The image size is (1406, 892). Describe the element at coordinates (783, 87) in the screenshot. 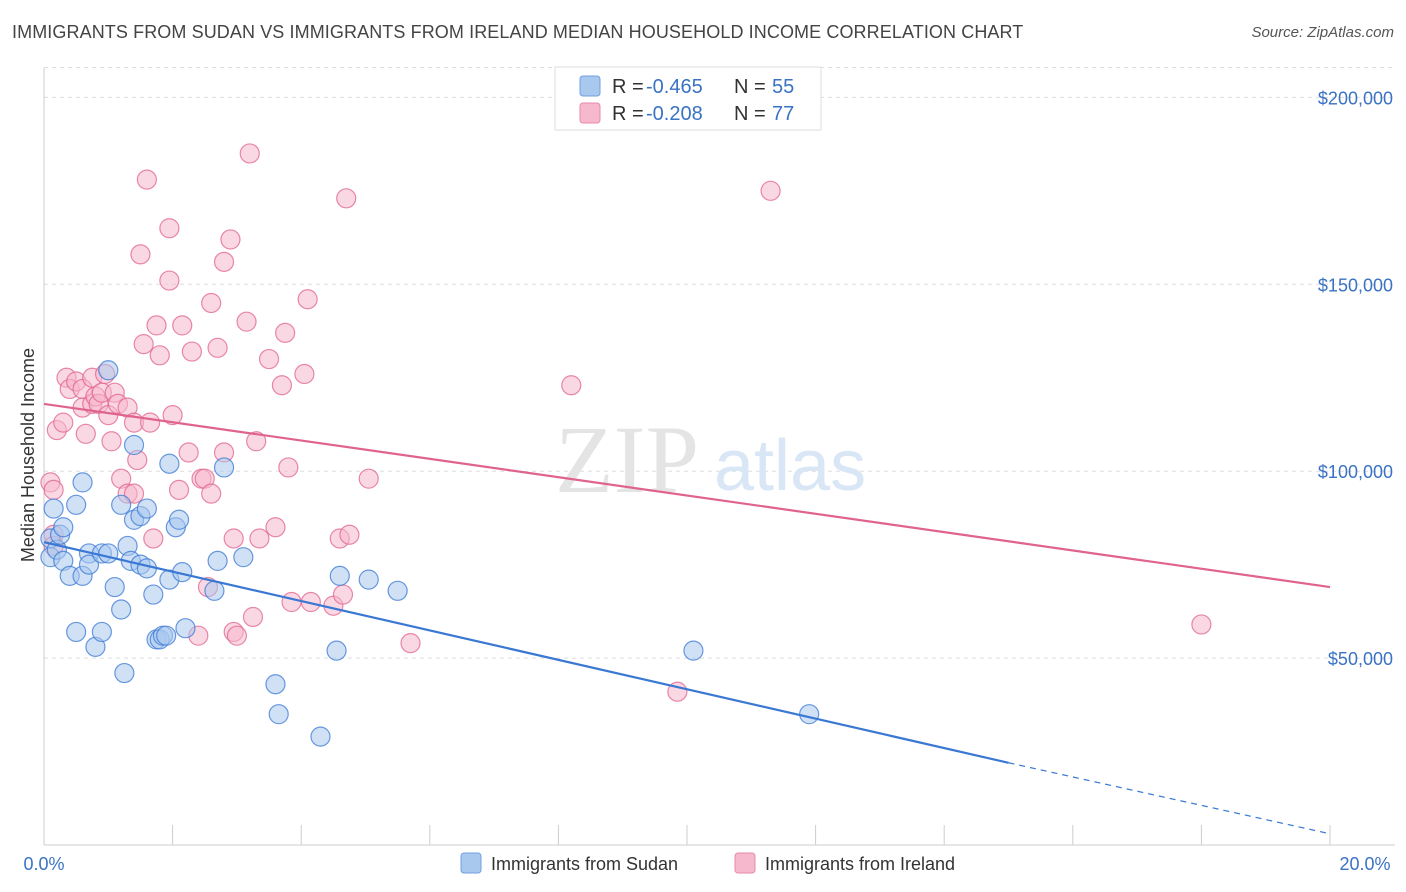

I see `legend-n-value-sudan: 55` at that location.